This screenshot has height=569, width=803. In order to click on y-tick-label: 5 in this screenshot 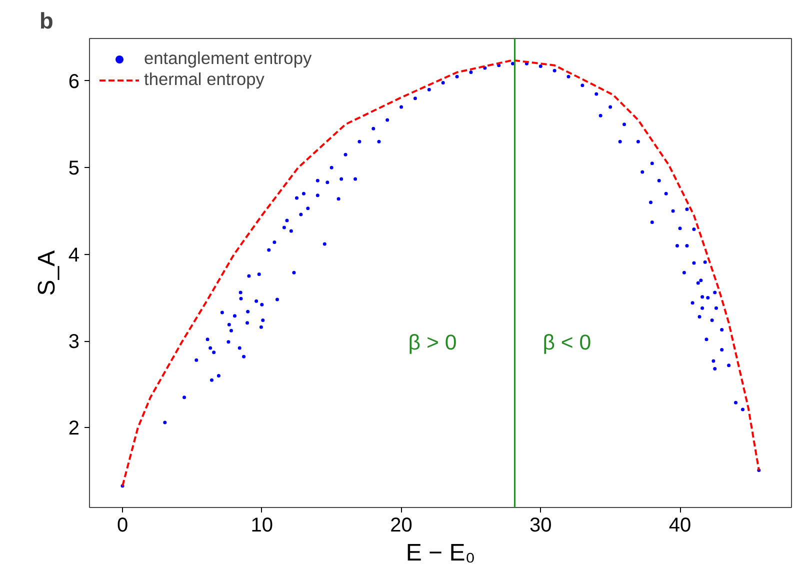, I will do `click(74, 169)`.